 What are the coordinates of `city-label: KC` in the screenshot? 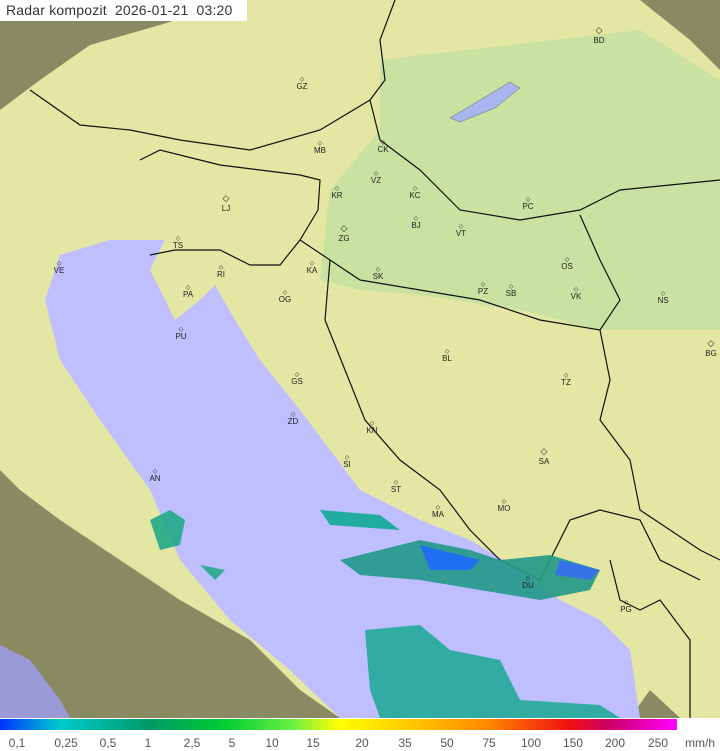 It's located at (415, 195).